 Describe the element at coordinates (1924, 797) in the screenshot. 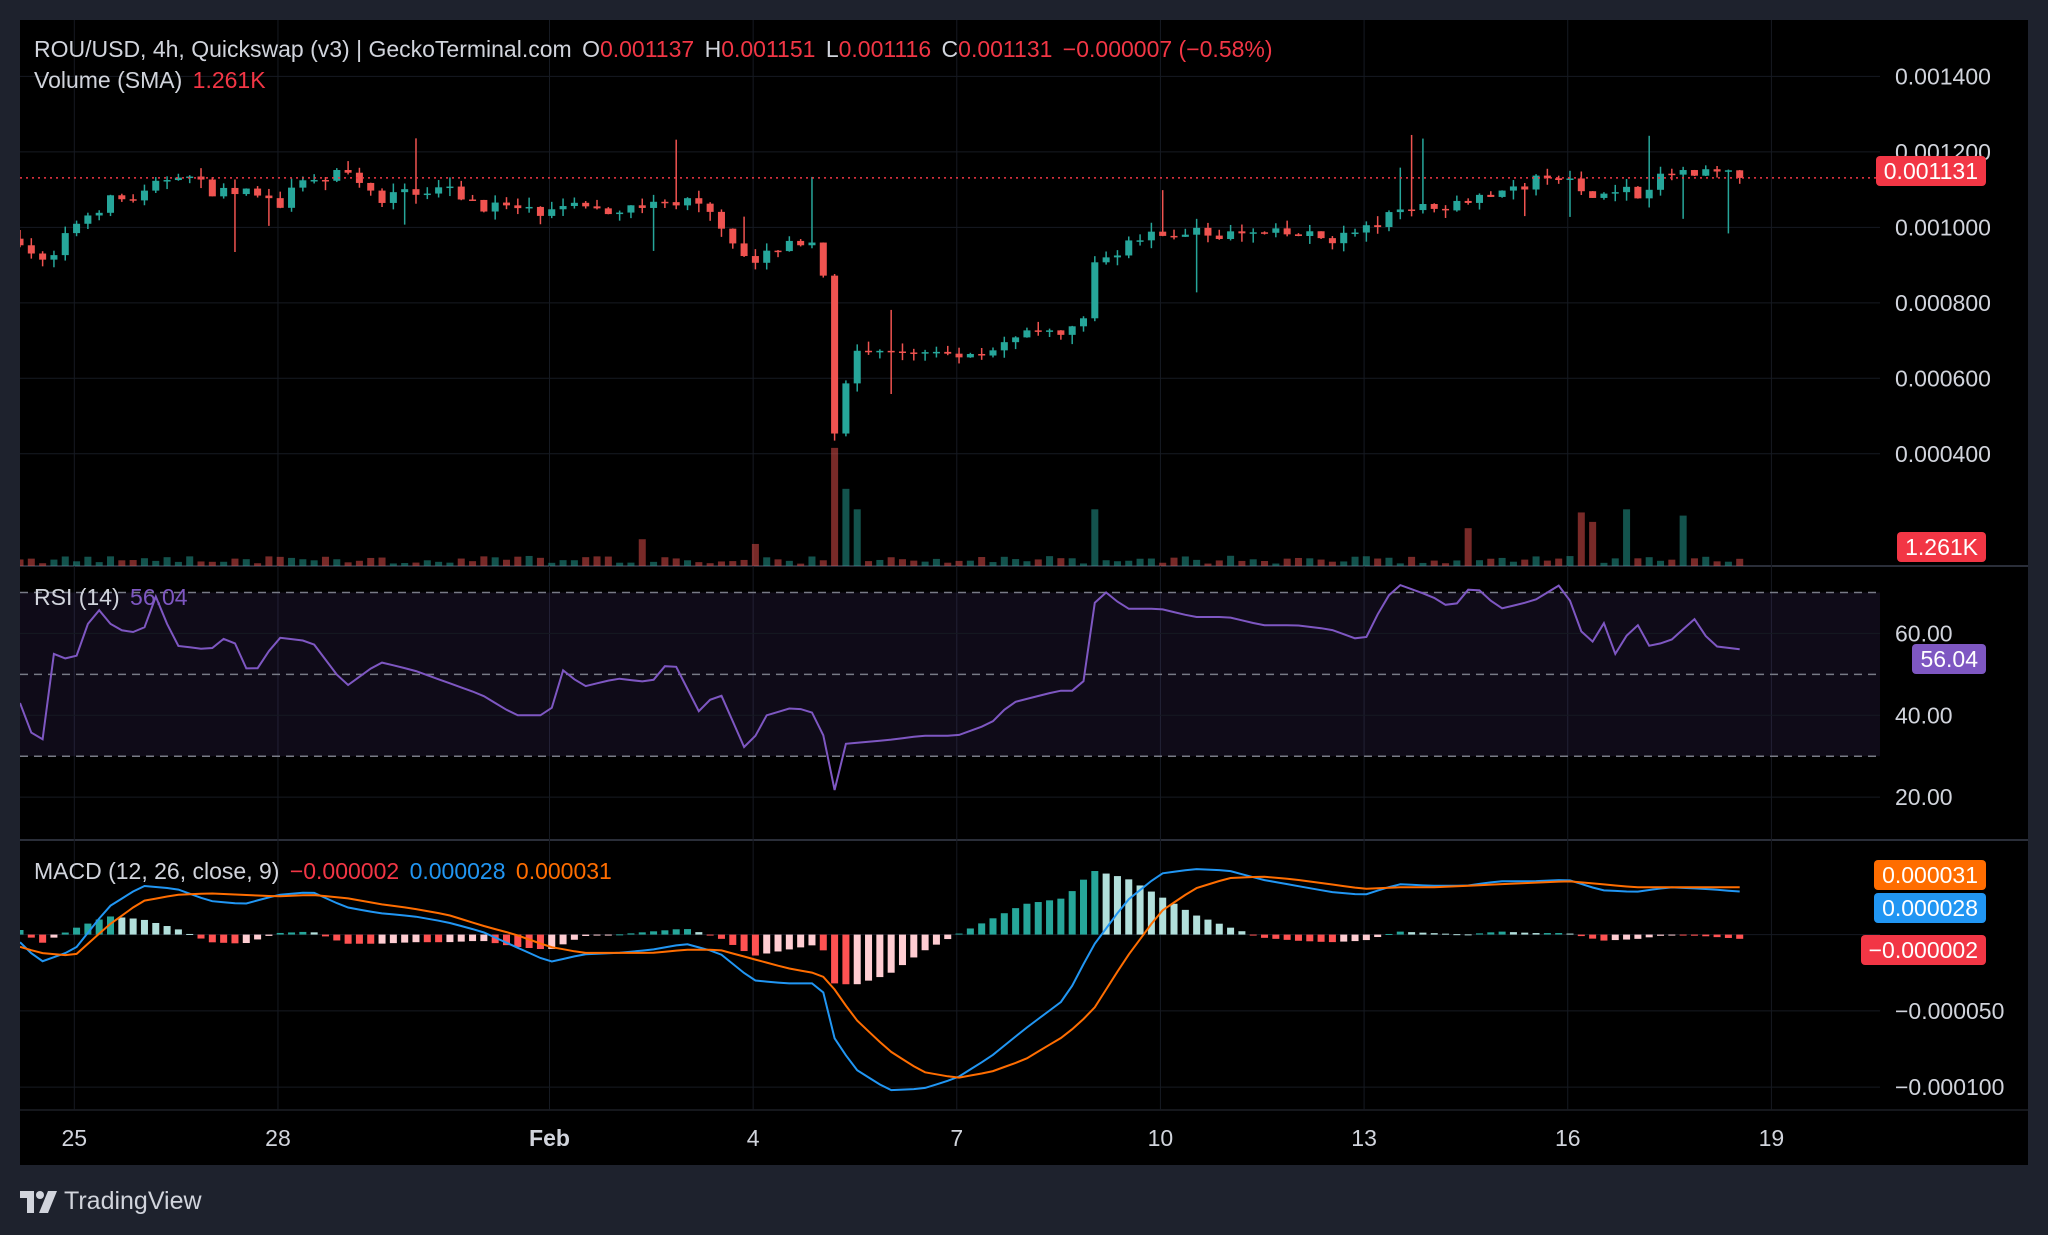

I see `rsi-tick-label: 20.00` at that location.